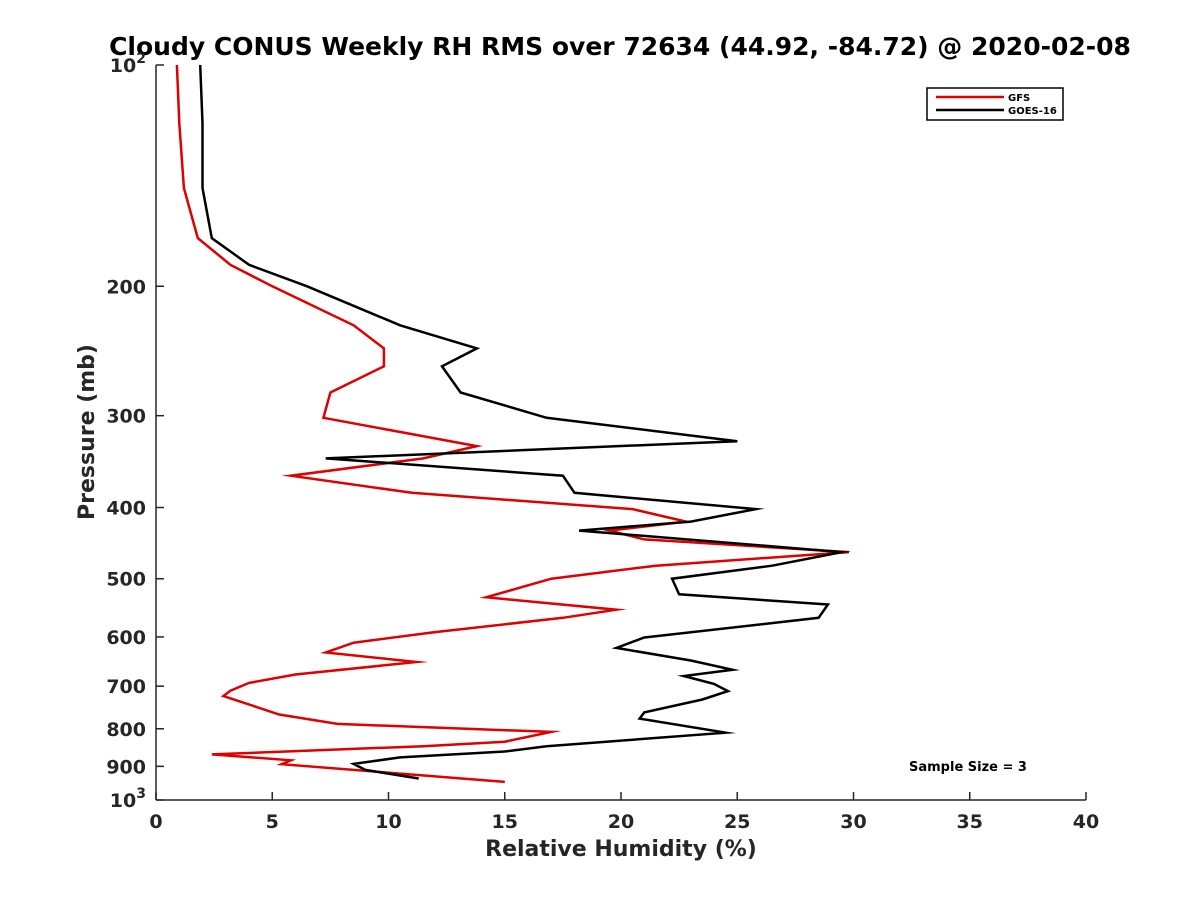 This screenshot has height=900, width=1200. Describe the element at coordinates (87, 432) in the screenshot. I see `y-axis-label: Pressure (mb)` at that location.